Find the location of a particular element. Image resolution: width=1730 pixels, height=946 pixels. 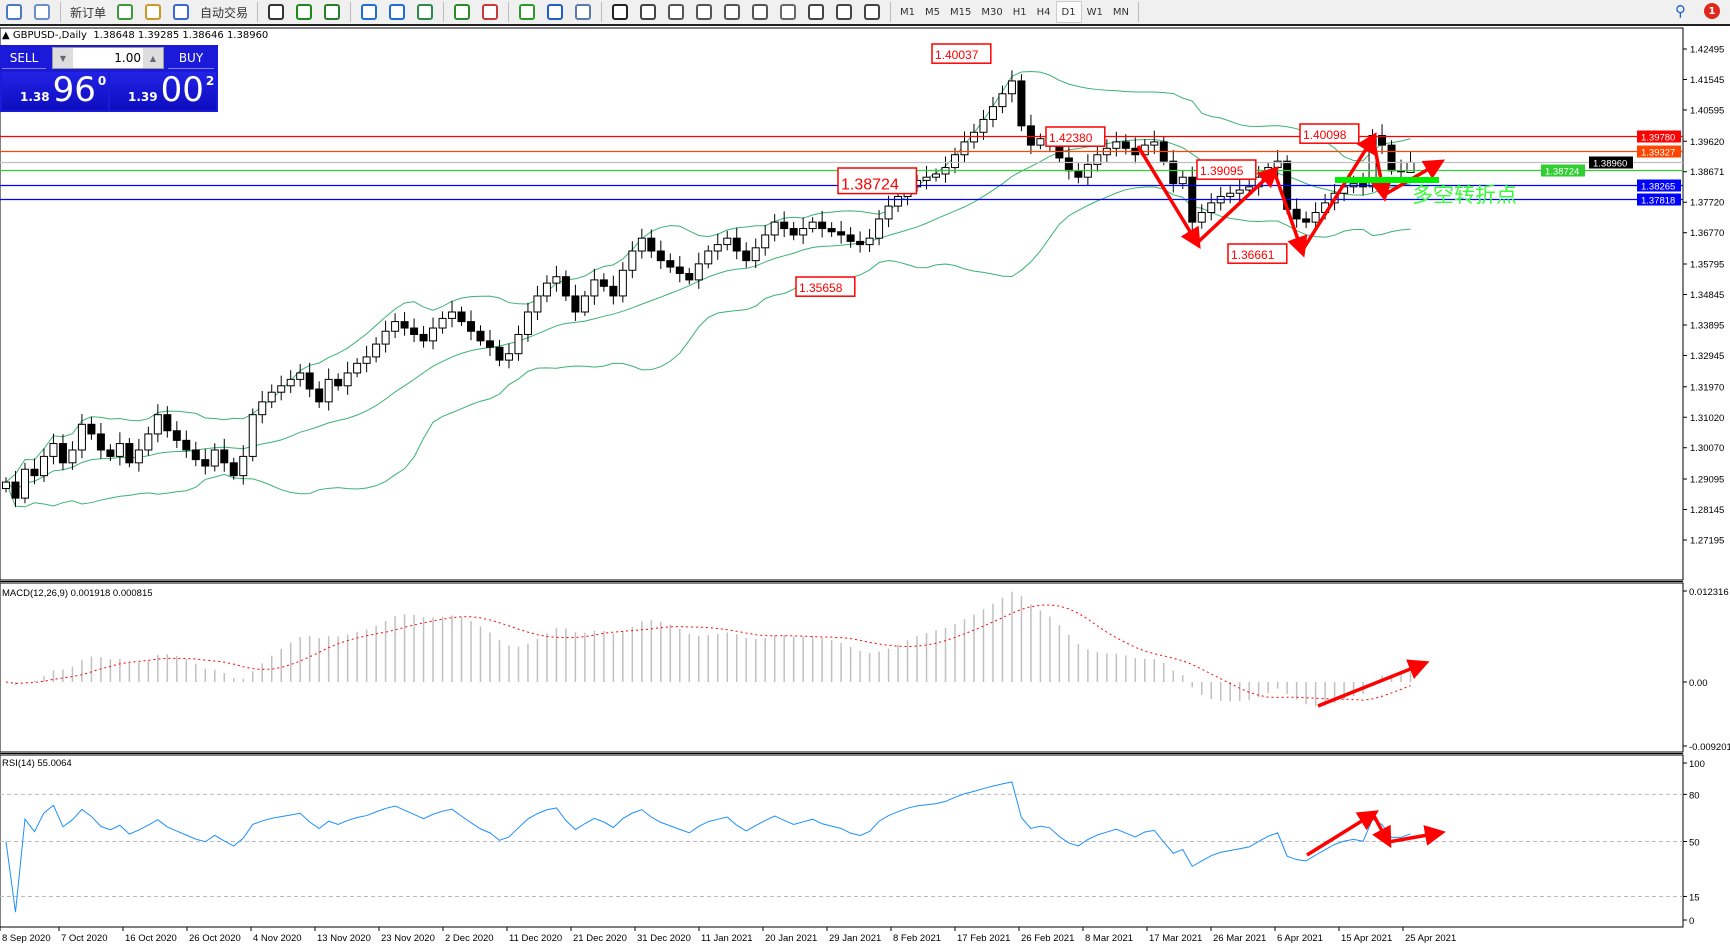

timeframe-m1: M1 is located at coordinates (908, 12).